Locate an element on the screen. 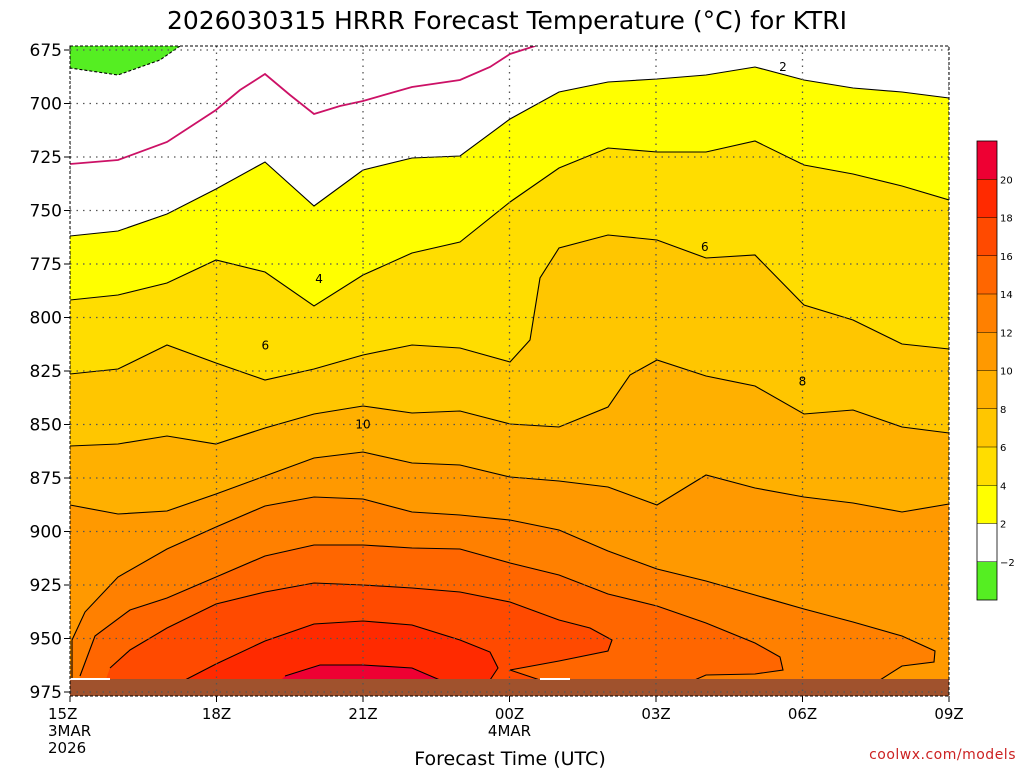 The width and height of the screenshot is (1024, 768). colorbar-tick-label: 4 is located at coordinates (1003, 486).